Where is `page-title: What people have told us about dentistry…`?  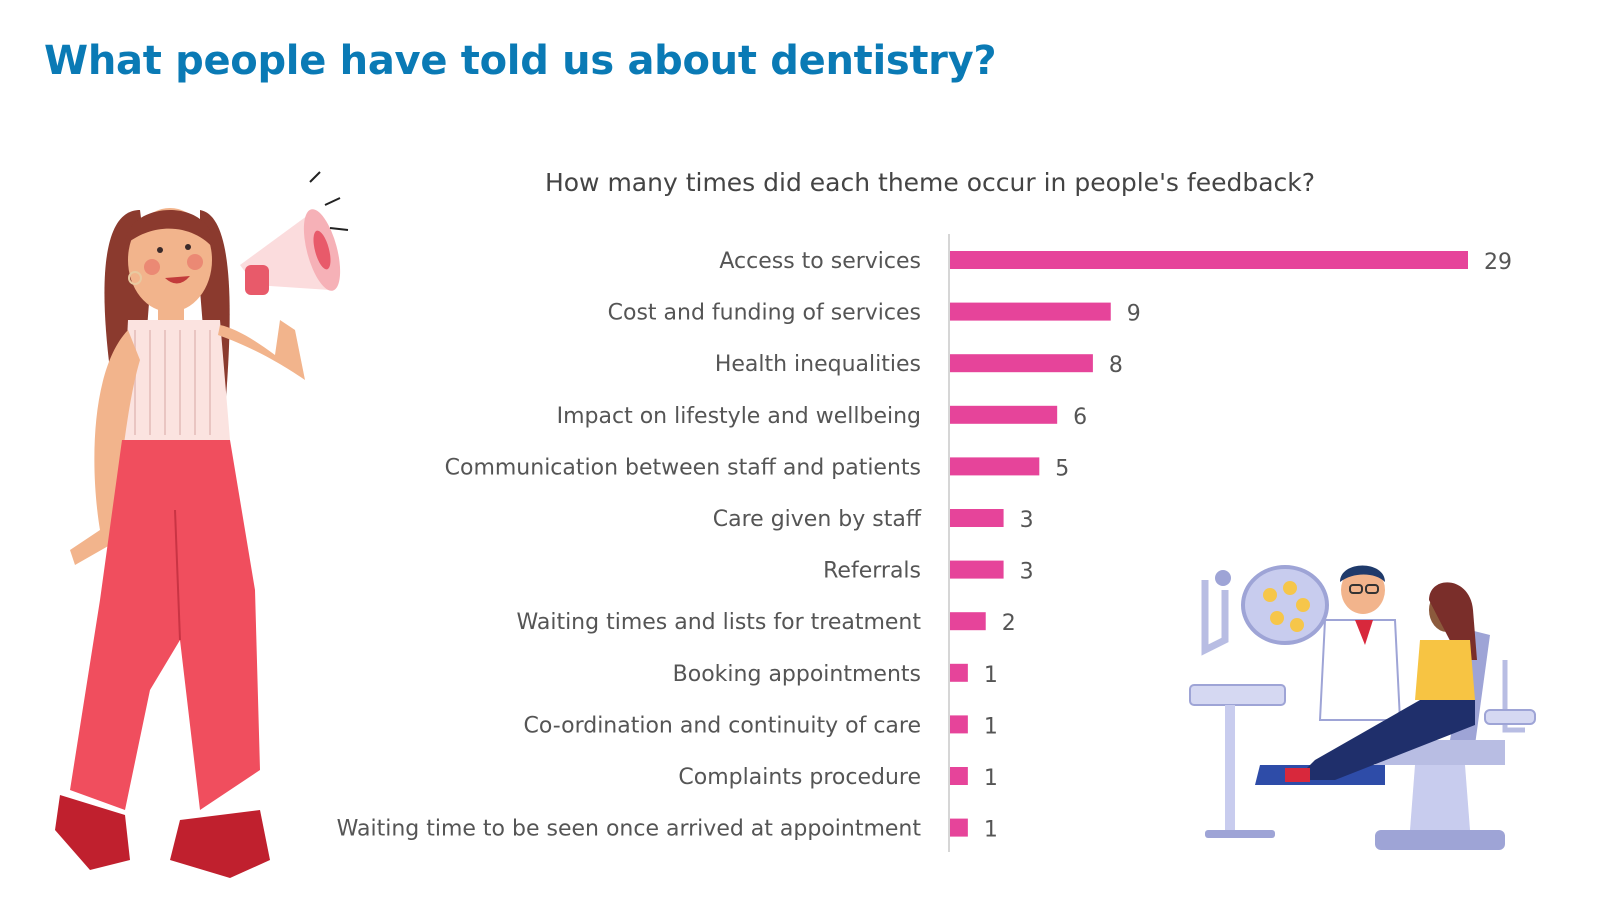 page-title: What people have told us about dentistry… is located at coordinates (520, 61).